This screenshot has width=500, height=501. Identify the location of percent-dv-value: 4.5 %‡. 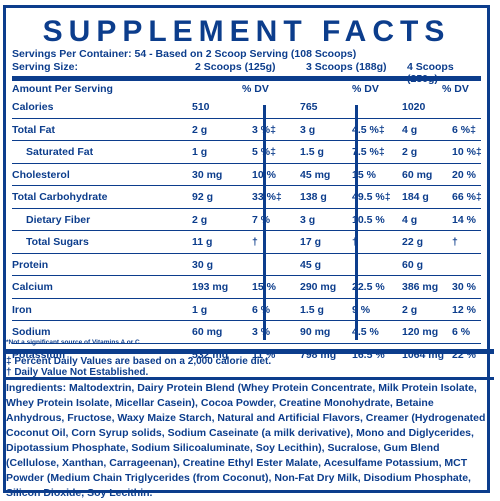
(368, 129).